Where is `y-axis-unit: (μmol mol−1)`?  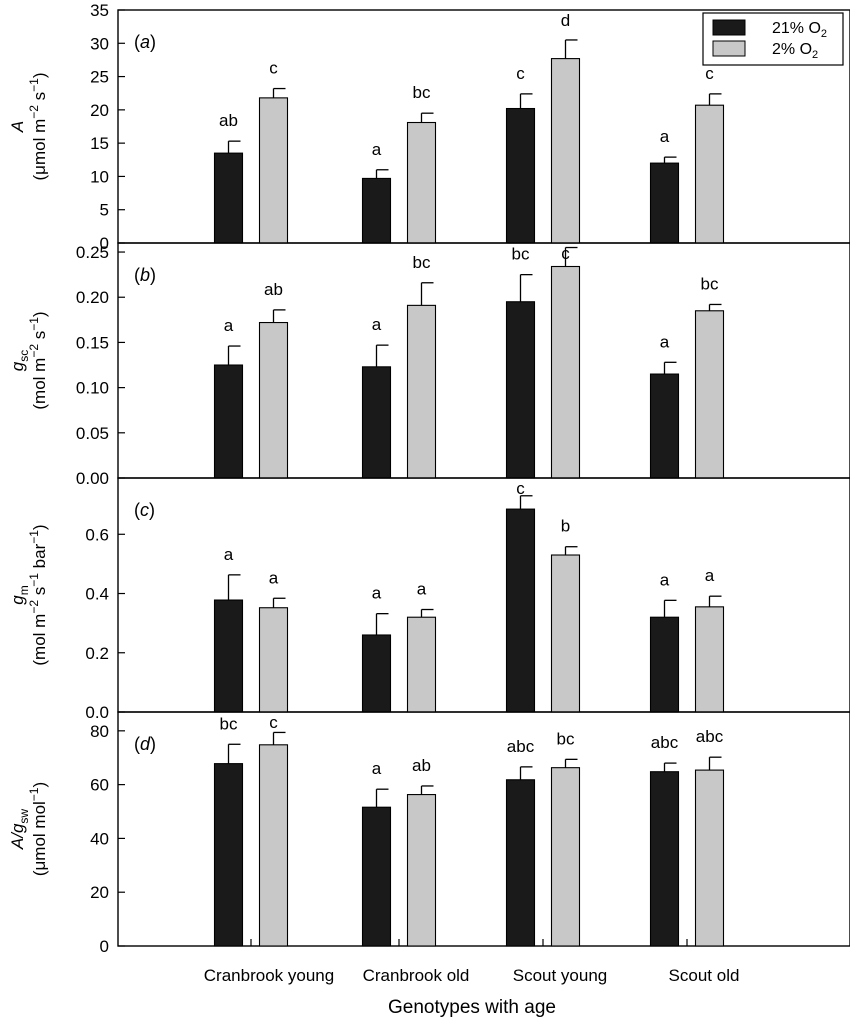
y-axis-unit: (μmol mol−1) is located at coordinates (38, 829).